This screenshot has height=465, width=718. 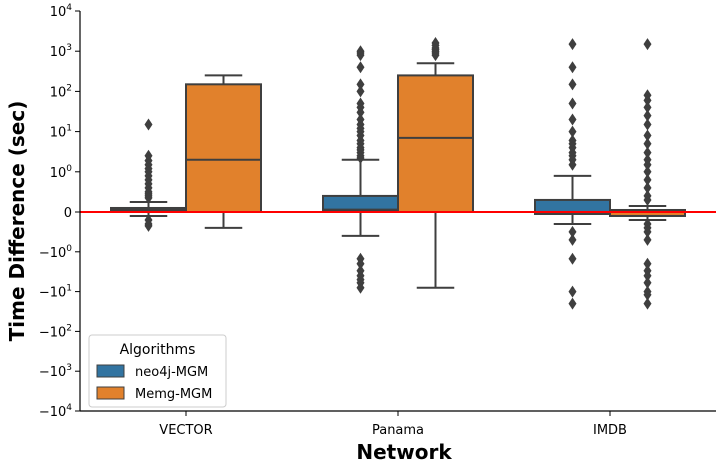 I want to click on y-tick-label: 10¹, so click(x=61, y=132).